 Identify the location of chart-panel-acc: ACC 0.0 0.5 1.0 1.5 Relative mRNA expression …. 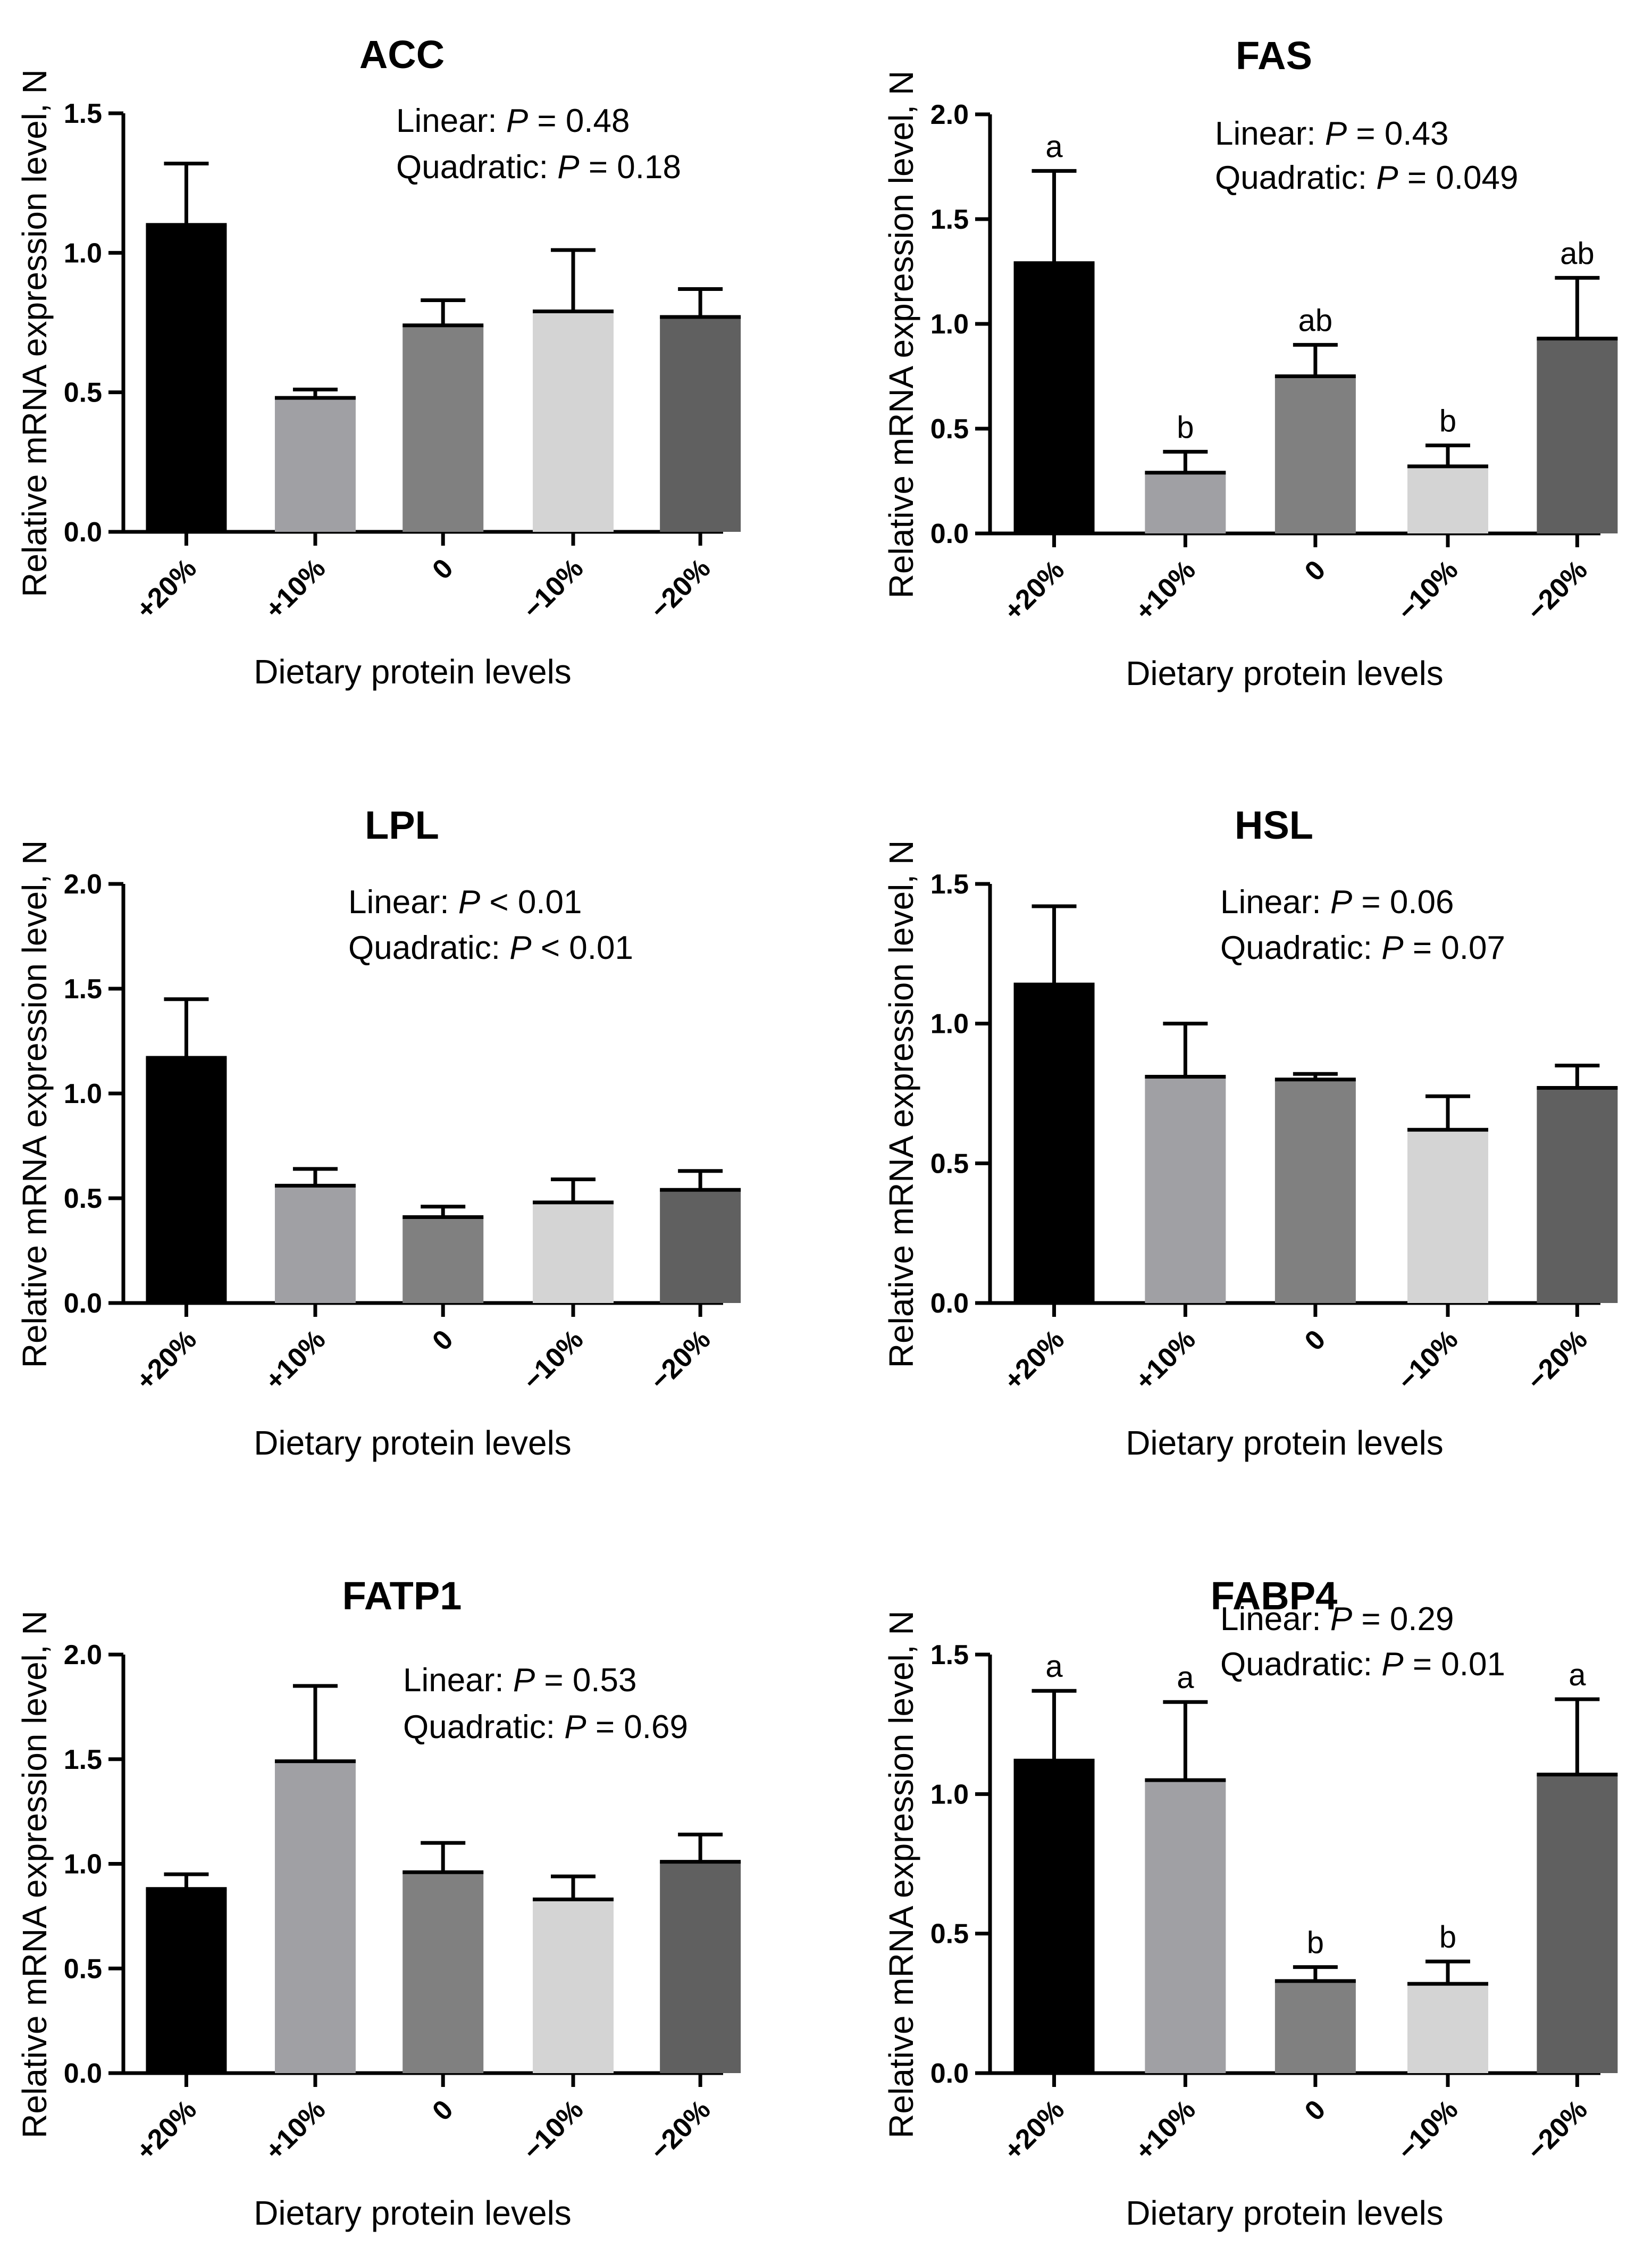
(378, 361).